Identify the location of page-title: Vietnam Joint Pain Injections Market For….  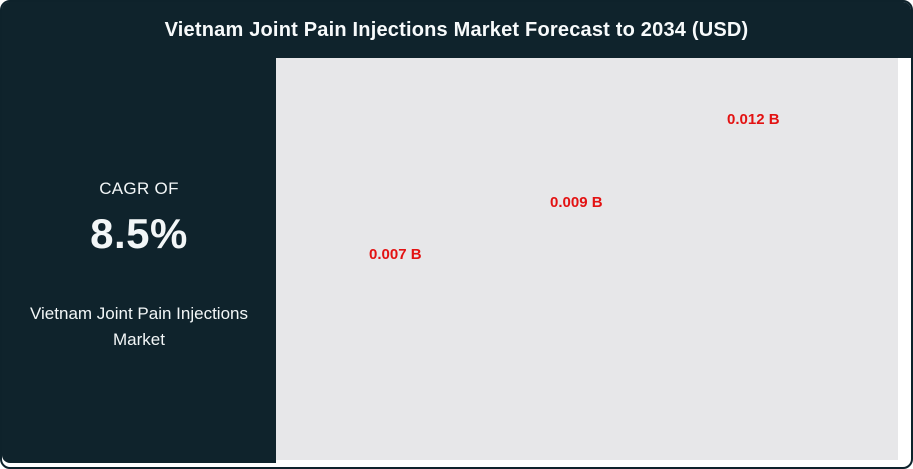
(456, 29).